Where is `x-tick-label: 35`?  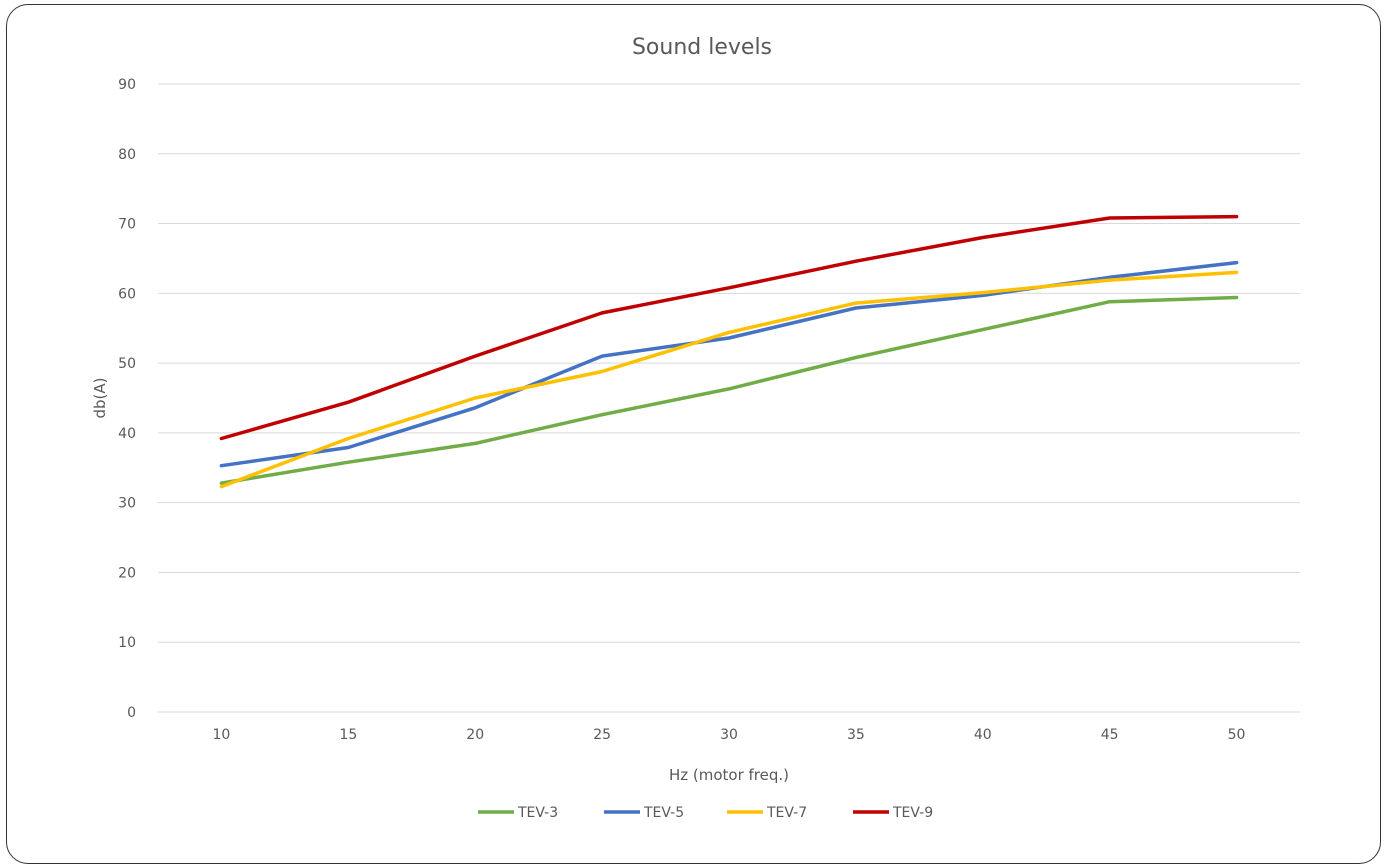 x-tick-label: 35 is located at coordinates (856, 735).